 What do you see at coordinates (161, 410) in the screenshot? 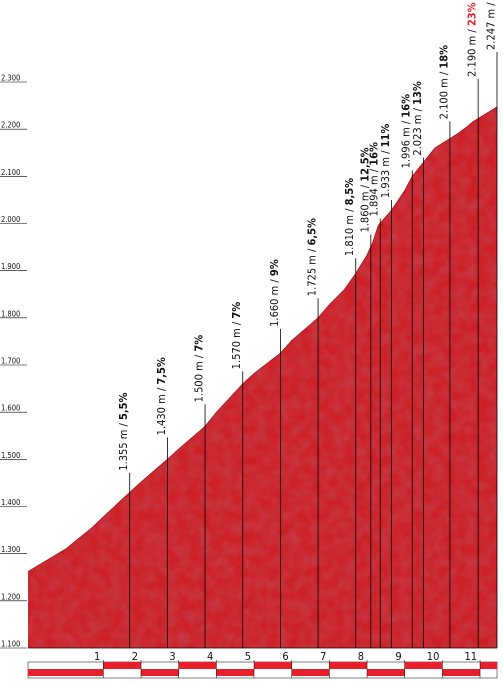
I see `annotation-altitude: 1.430 m /` at bounding box center [161, 410].